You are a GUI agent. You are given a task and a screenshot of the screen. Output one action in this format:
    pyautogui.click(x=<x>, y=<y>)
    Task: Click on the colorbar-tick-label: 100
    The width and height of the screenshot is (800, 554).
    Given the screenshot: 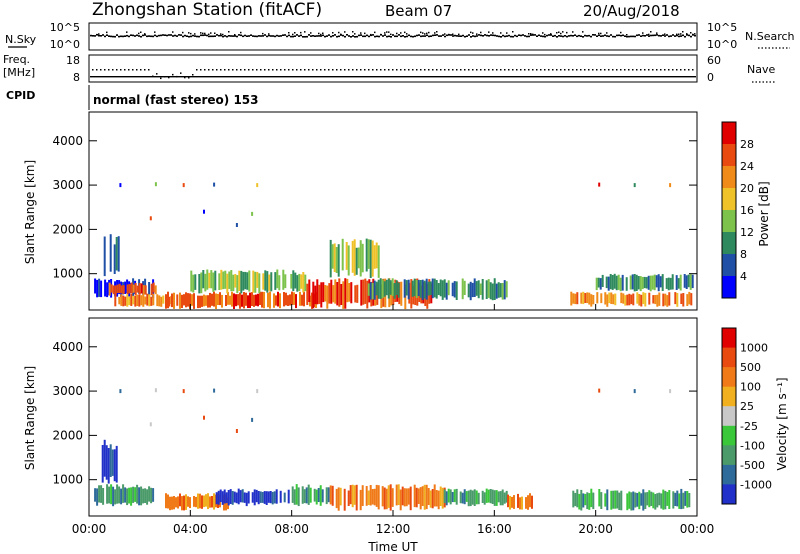 What is the action you would take?
    pyautogui.click(x=750, y=387)
    